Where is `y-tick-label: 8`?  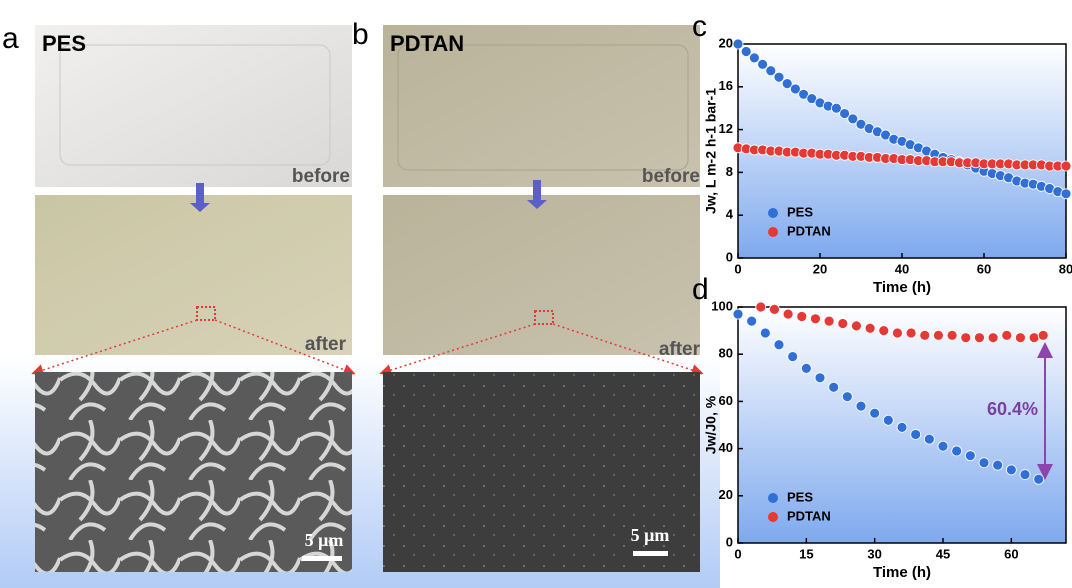
y-tick-label: 8 is located at coordinates (729, 171).